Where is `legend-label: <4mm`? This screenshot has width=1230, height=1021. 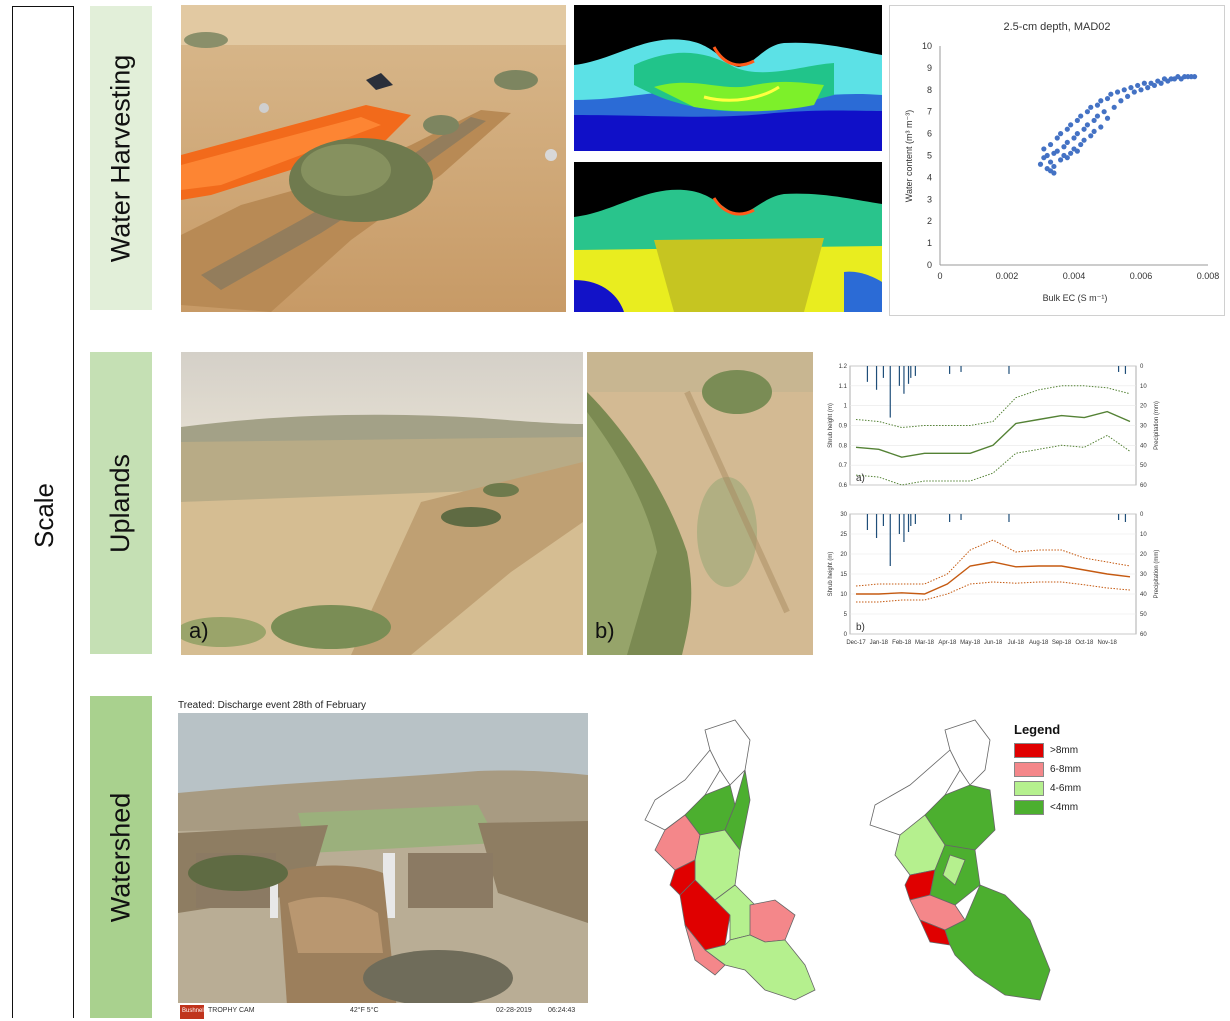 legend-label: <4mm is located at coordinates (1064, 807).